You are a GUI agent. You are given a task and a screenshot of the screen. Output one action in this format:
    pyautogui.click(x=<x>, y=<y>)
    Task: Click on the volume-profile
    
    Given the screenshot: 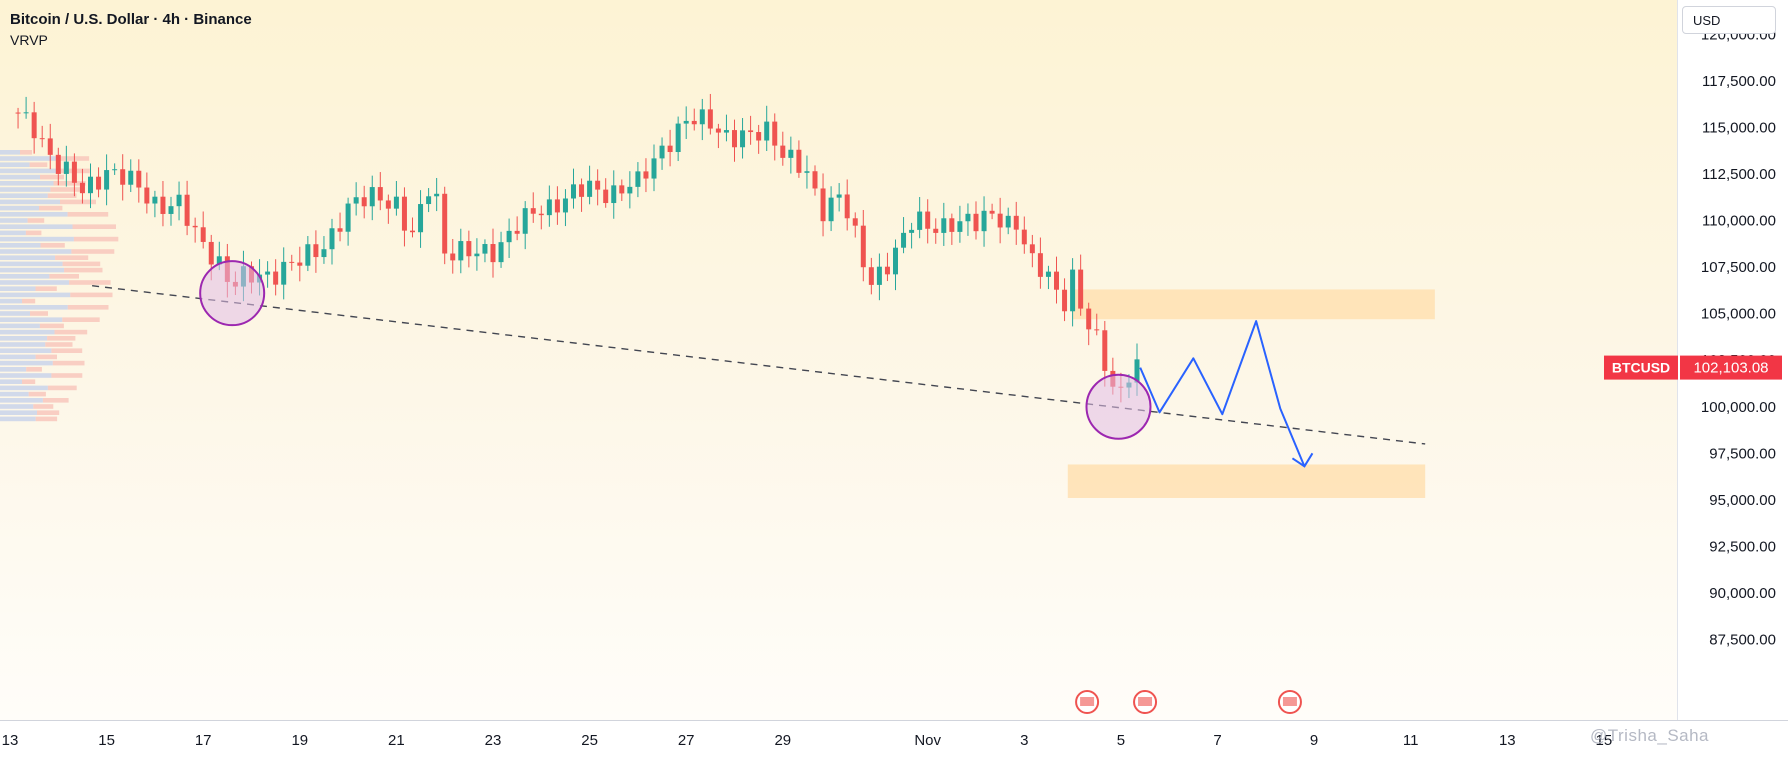 What is the action you would take?
    pyautogui.click(x=59, y=286)
    